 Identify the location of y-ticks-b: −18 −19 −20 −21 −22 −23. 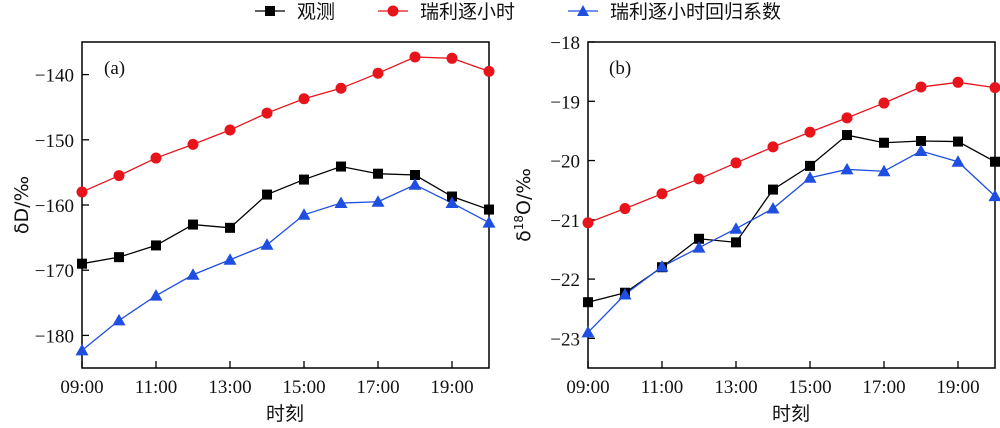
(572, 191).